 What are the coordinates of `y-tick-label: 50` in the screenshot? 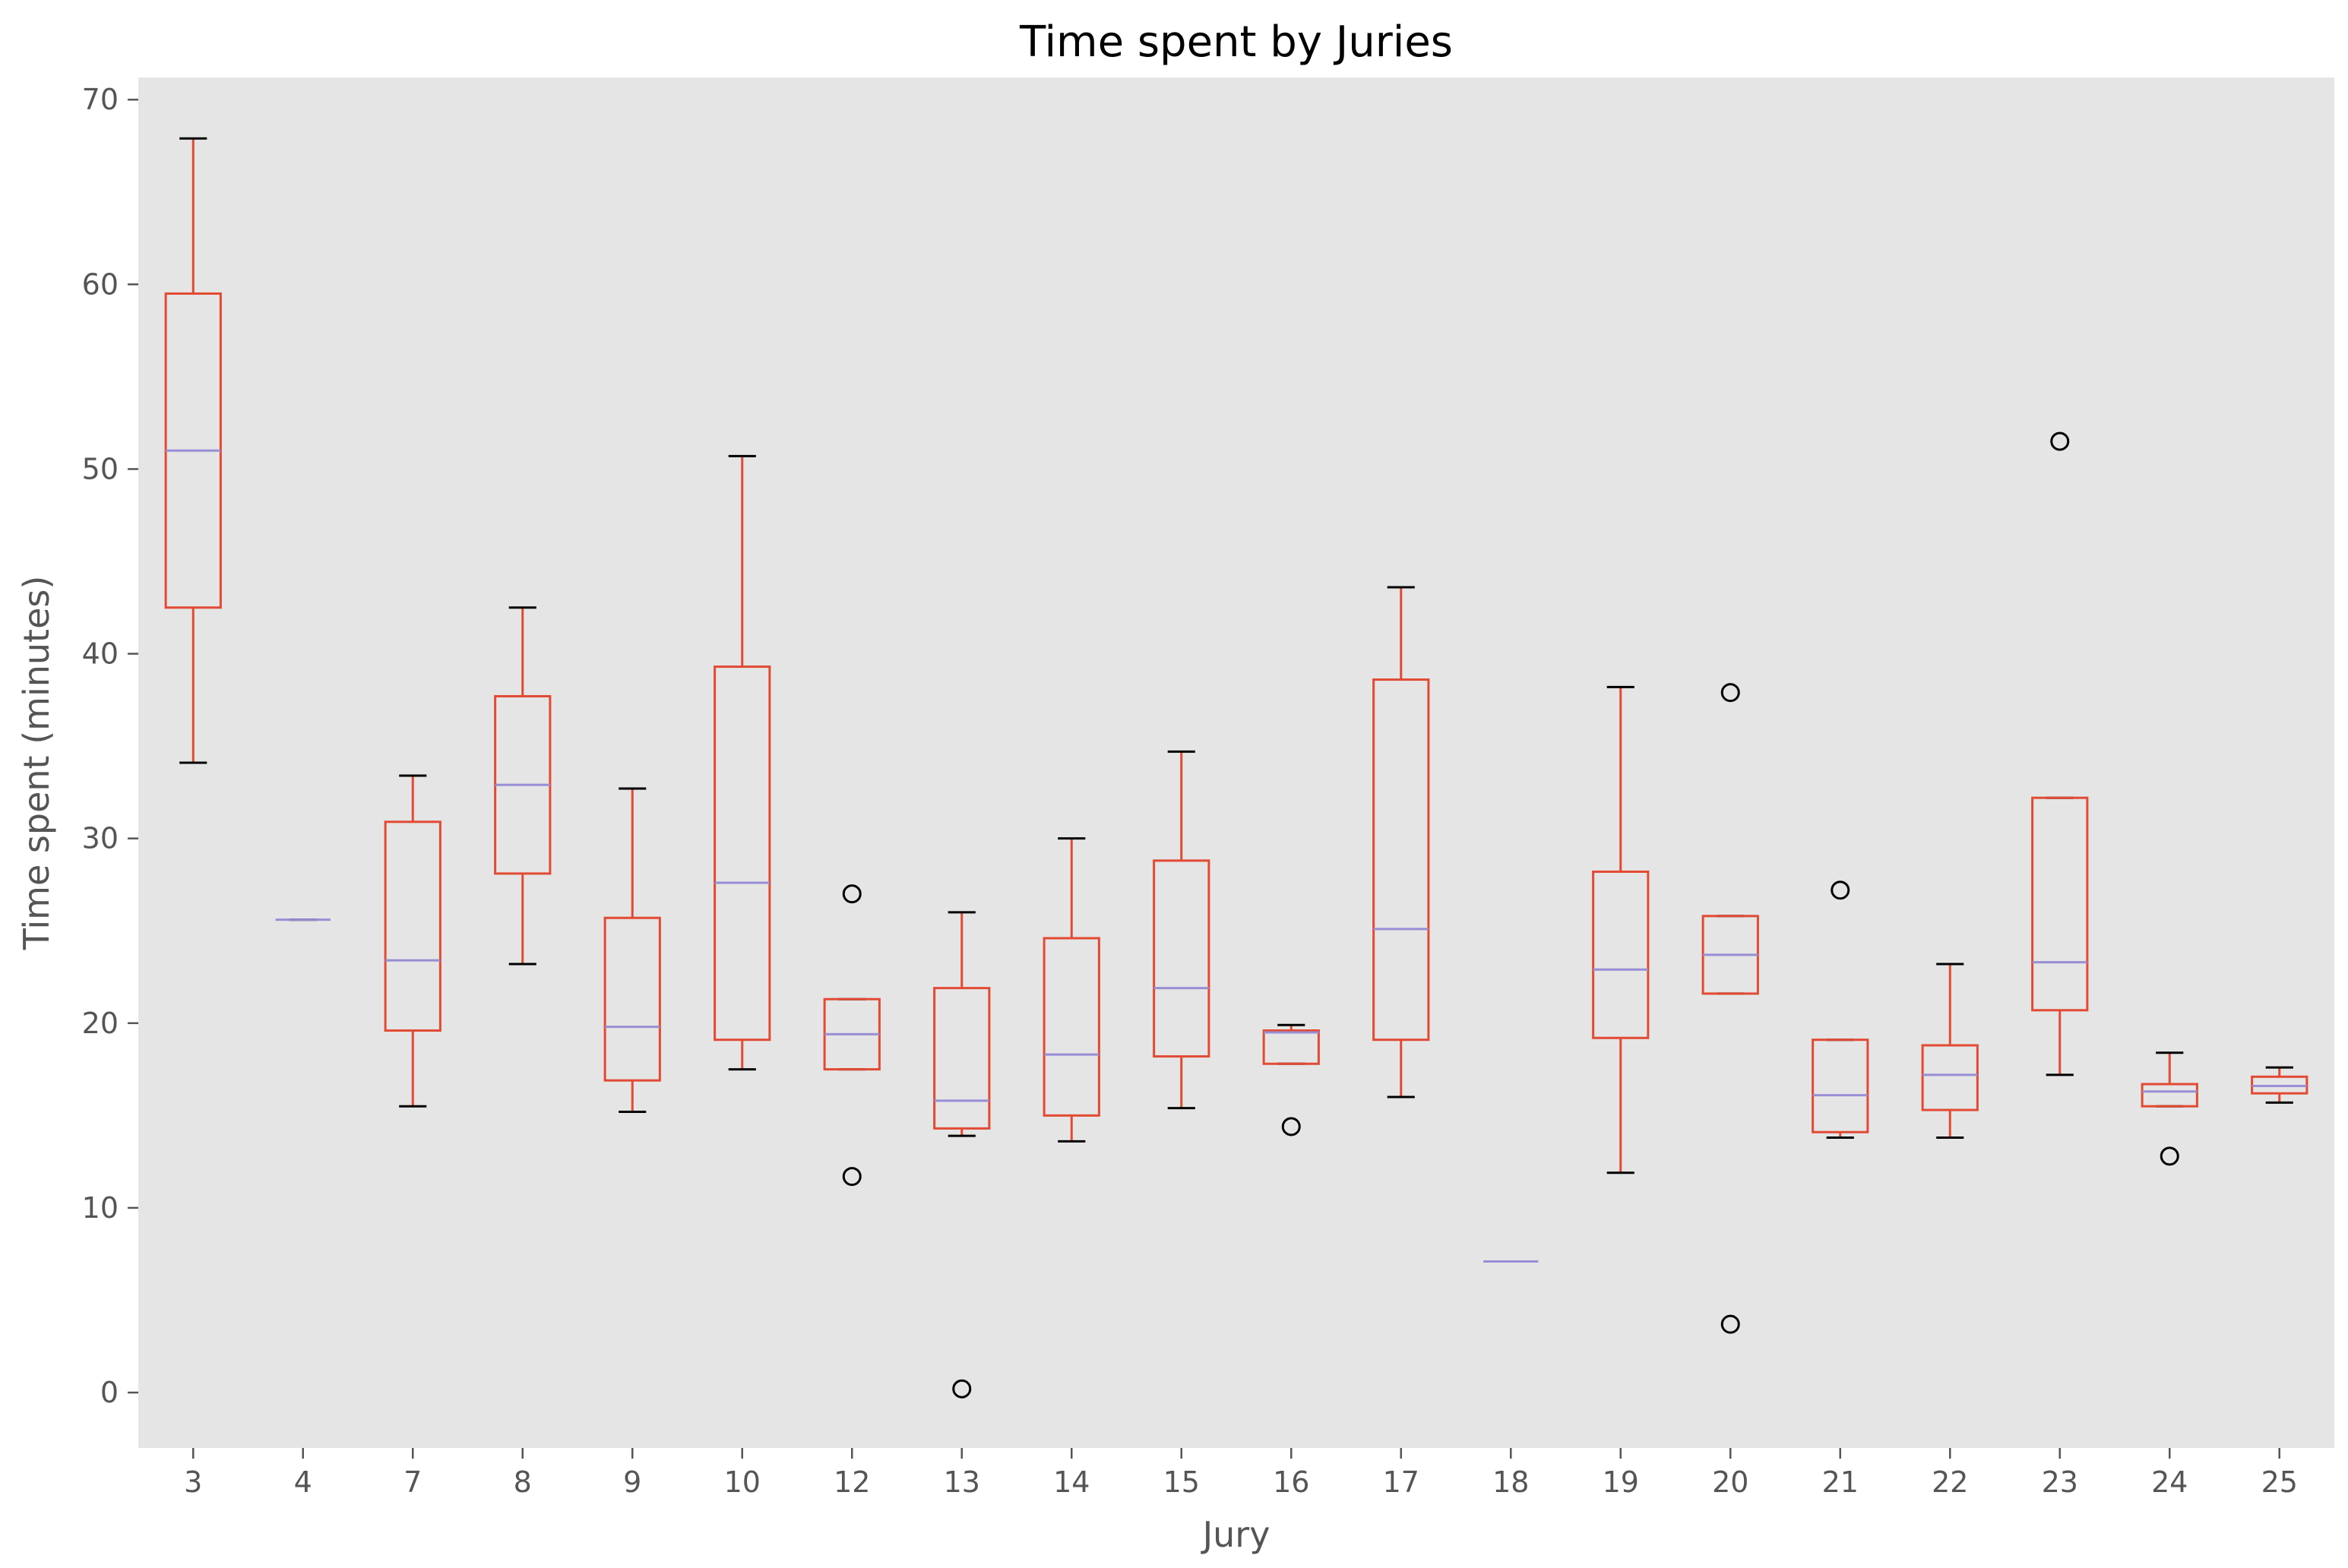 It's located at (101, 468).